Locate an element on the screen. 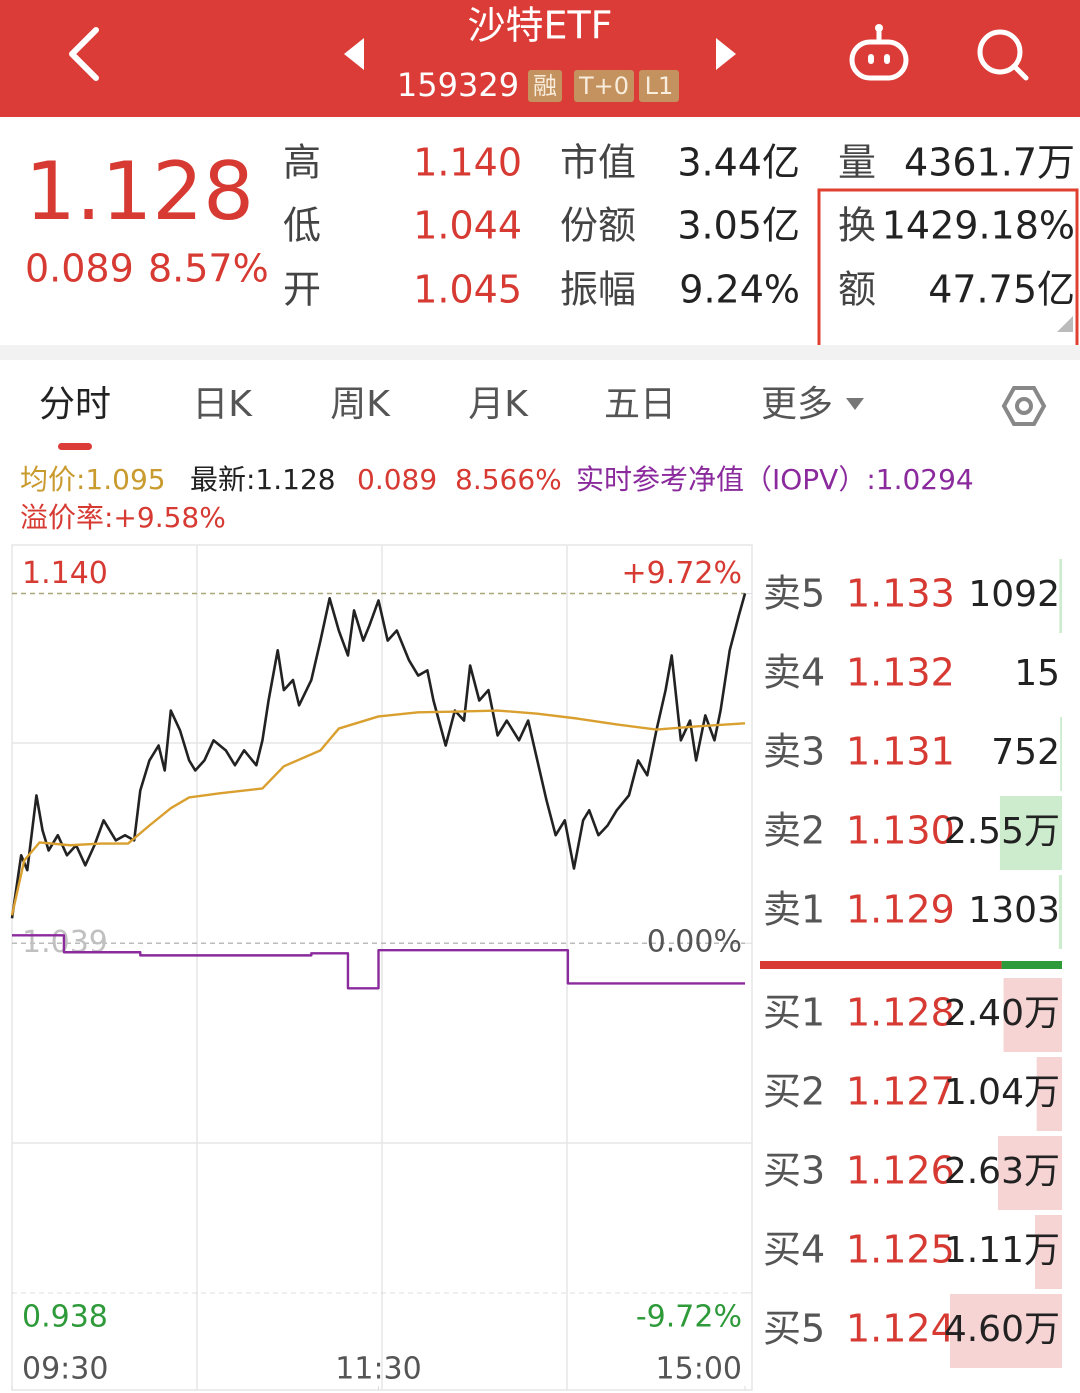 Image resolution: width=1080 pixels, height=1393 pixels. tab: 月K is located at coordinates (498, 404).